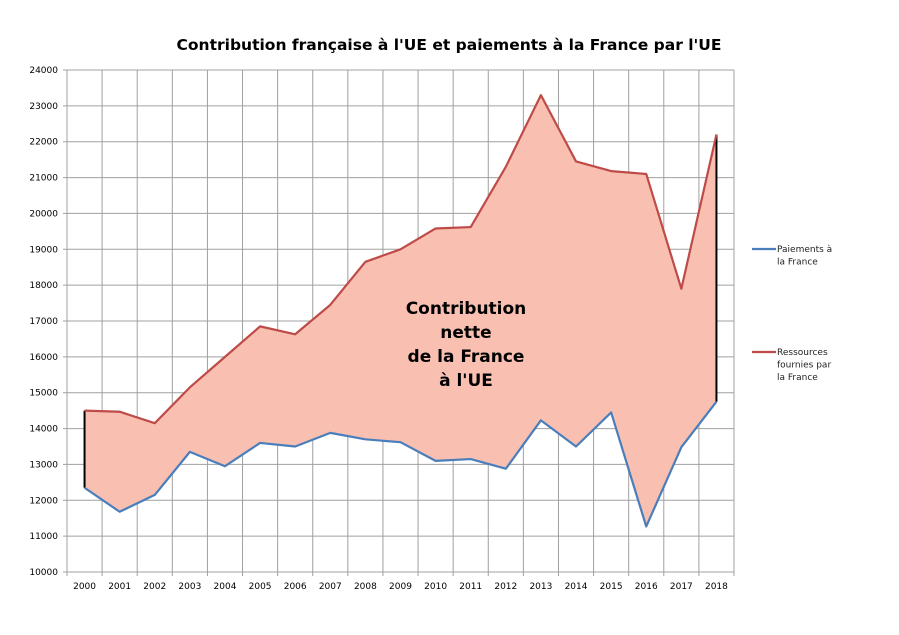 The height and width of the screenshot is (635, 899). What do you see at coordinates (189, 587) in the screenshot?
I see `x-tick-label: 2003` at bounding box center [189, 587].